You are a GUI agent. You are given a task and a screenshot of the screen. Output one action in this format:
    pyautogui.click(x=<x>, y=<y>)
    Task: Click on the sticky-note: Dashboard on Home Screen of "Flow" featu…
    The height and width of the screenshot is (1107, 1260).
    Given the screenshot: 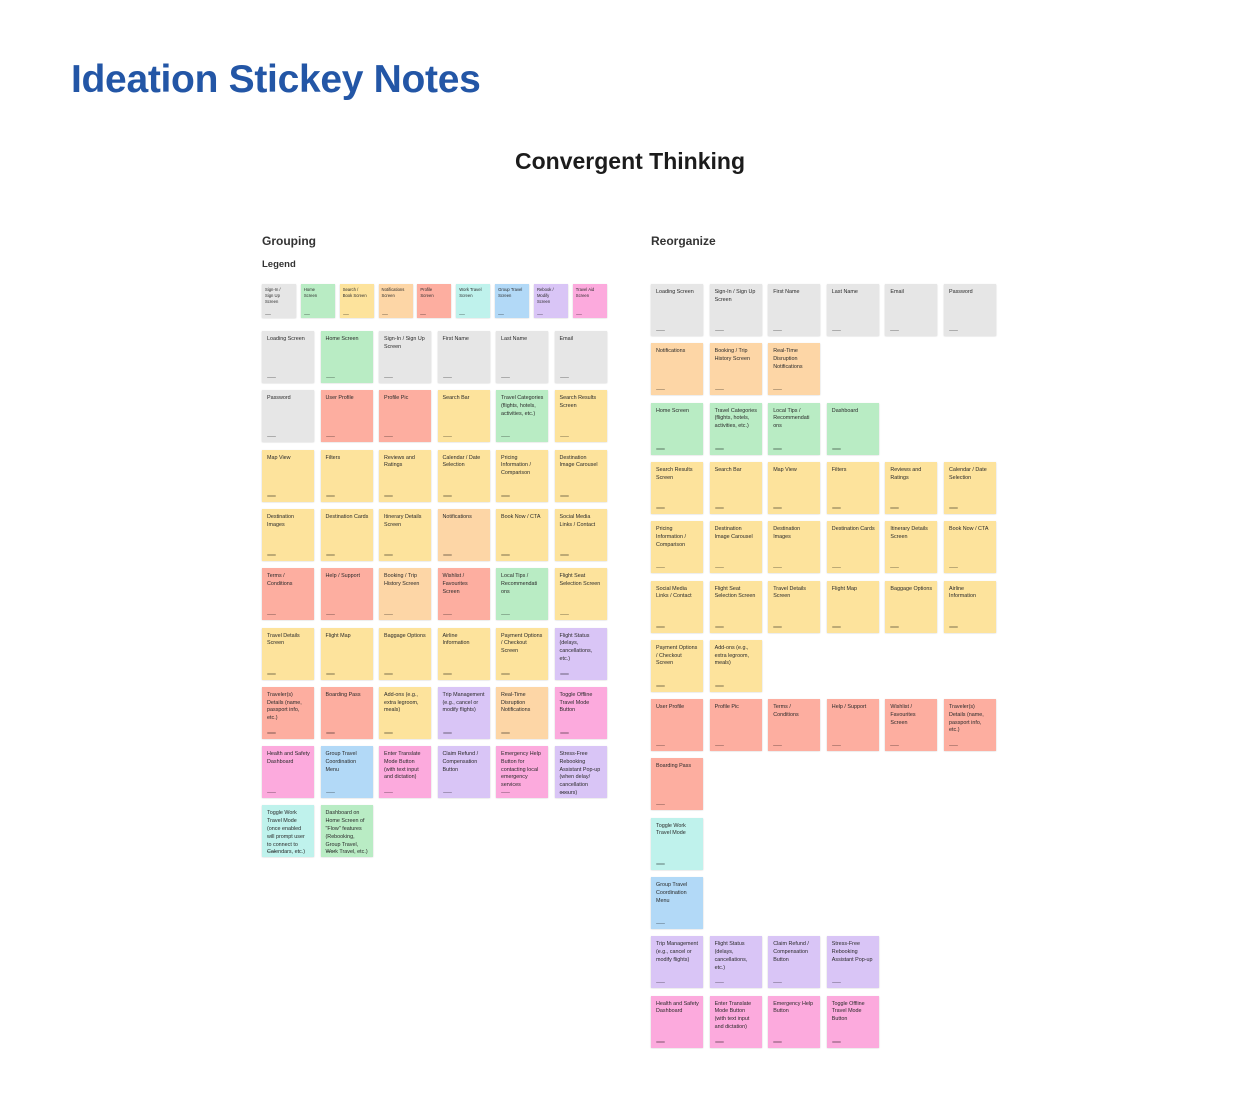 What is the action you would take?
    pyautogui.click(x=346, y=831)
    